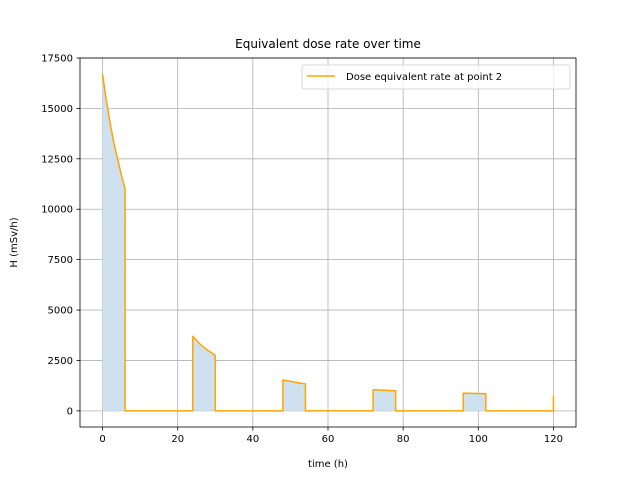  Describe the element at coordinates (102, 439) in the screenshot. I see `x-tick-label: 0` at that location.